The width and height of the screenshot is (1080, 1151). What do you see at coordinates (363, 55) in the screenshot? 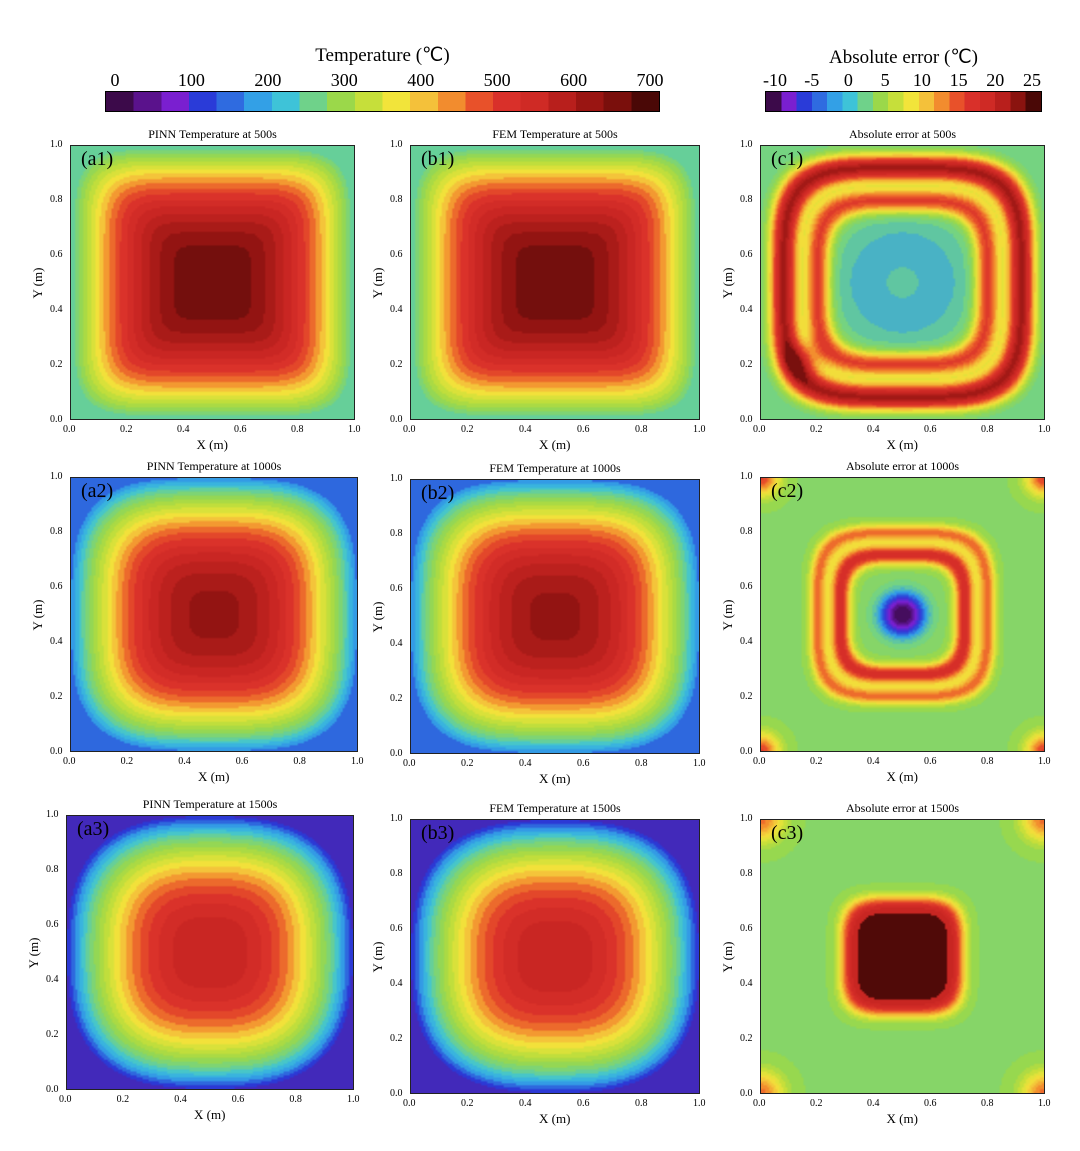
I see `temperature-colorbar-title-text: Temperature` at bounding box center [363, 55].